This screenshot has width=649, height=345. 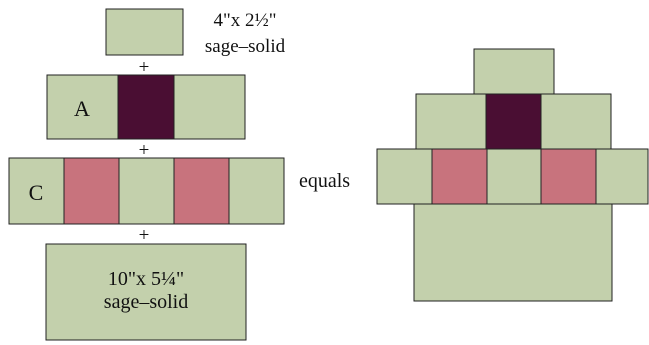 What do you see at coordinates (144, 235) in the screenshot?
I see `plus-sign-3: +` at bounding box center [144, 235].